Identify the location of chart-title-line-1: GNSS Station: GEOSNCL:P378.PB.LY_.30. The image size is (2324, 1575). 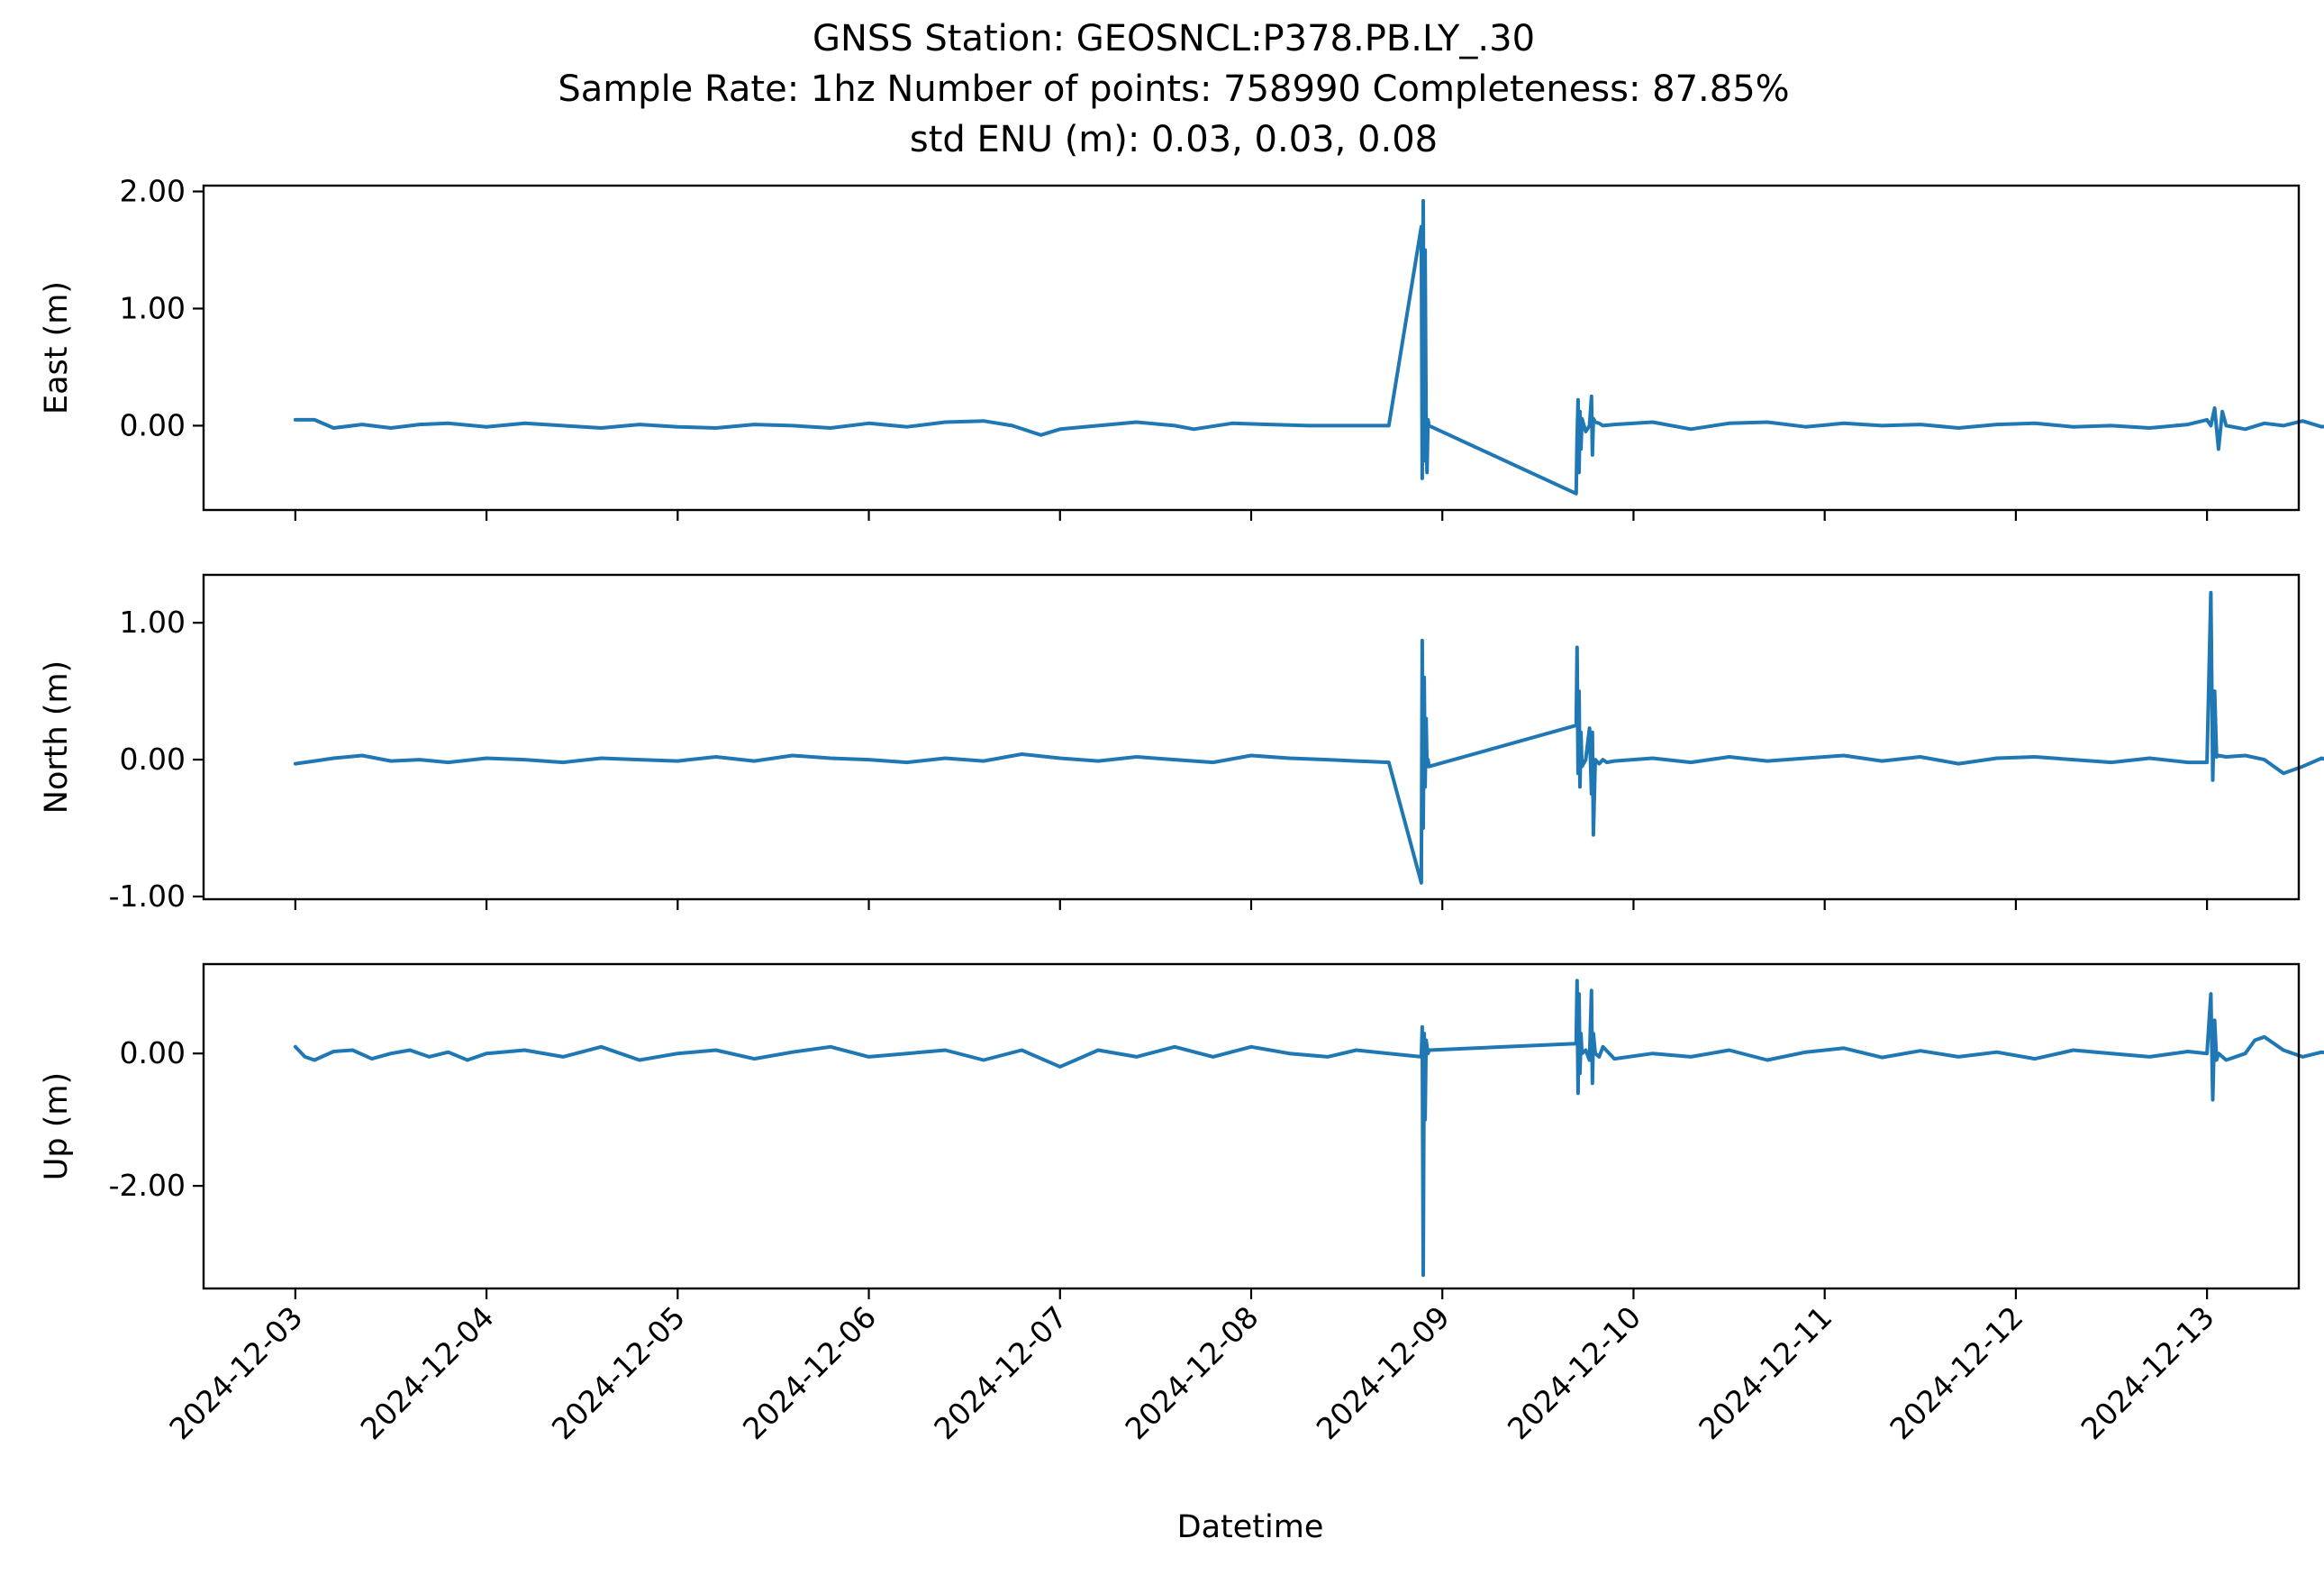
(1174, 38).